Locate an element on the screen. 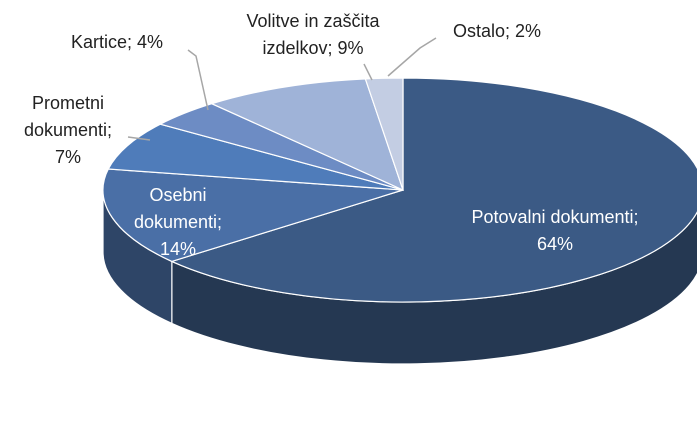 This screenshot has height=430, width=697. data-label: 64% is located at coordinates (555, 244).